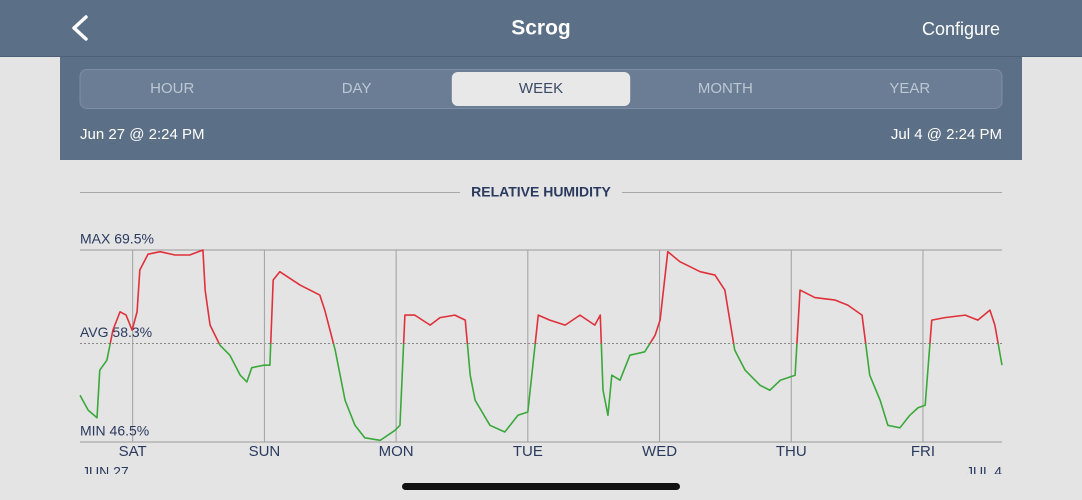 The width and height of the screenshot is (1082, 500). Describe the element at coordinates (117, 239) in the screenshot. I see `max-label: MAX 69.5%` at that location.